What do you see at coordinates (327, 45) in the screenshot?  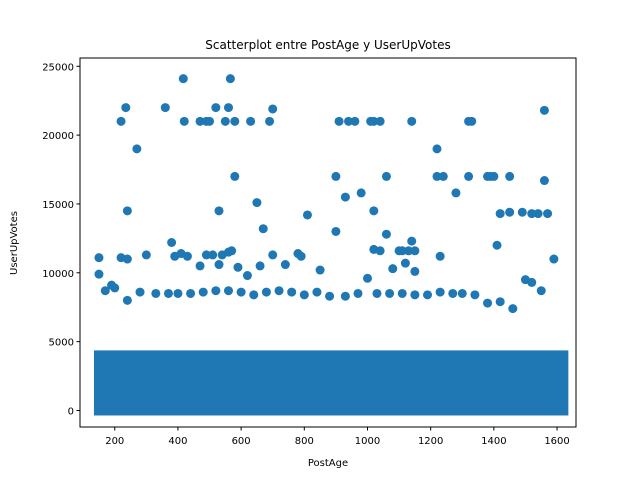 I see `chart-title: Scatterplot entre PostAge y UserUpVotes` at bounding box center [327, 45].